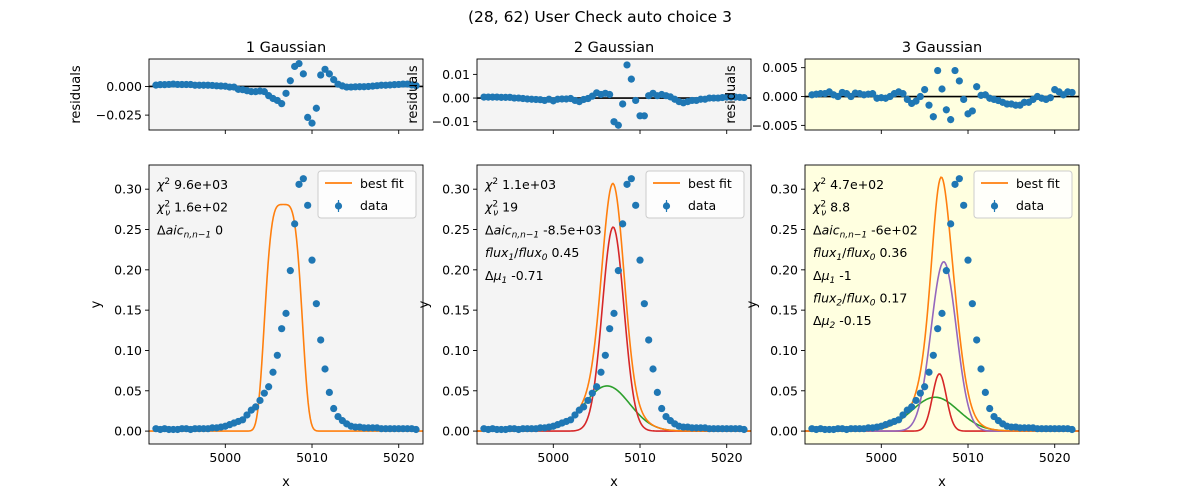 The height and width of the screenshot is (500, 1200). Describe the element at coordinates (1023, 194) in the screenshot. I see `legend: best fit data` at that location.